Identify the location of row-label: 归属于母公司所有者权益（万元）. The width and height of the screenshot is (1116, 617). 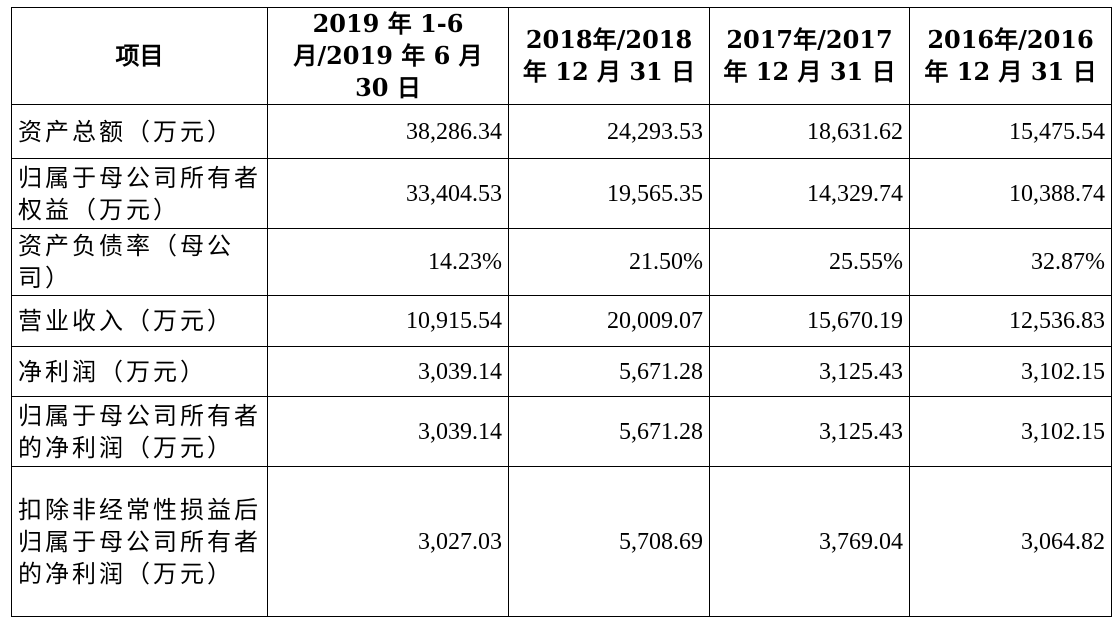
(139, 193).